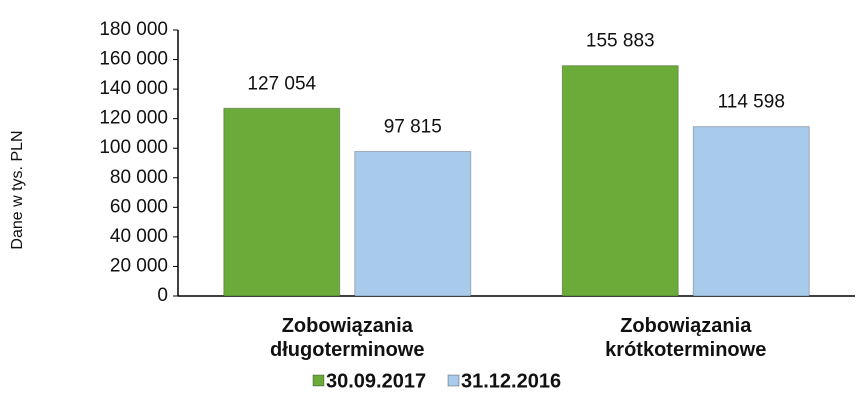 This screenshot has height=412, width=865. Describe the element at coordinates (281, 83) in the screenshot. I see `data-label: 127 054` at that location.